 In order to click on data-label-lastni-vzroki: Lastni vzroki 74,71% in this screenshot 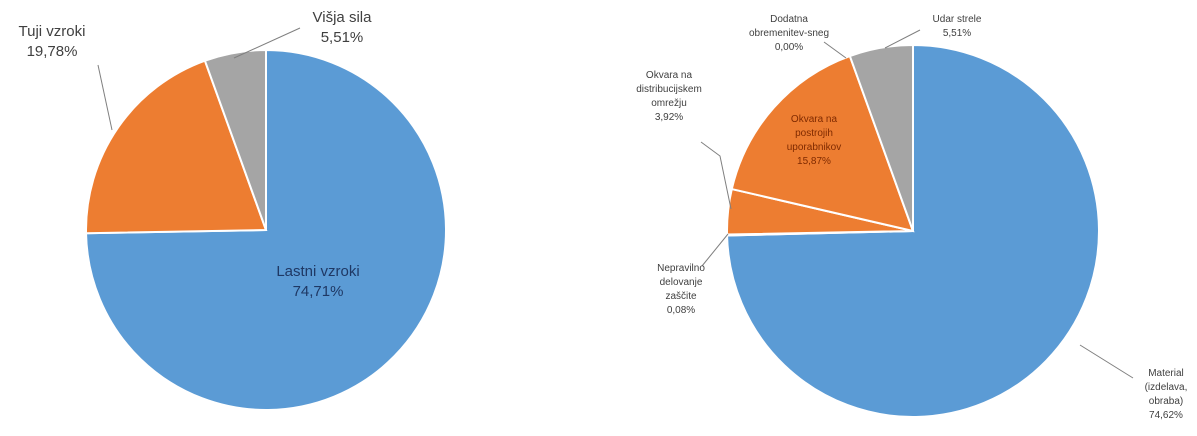, I will do `click(317, 281)`.